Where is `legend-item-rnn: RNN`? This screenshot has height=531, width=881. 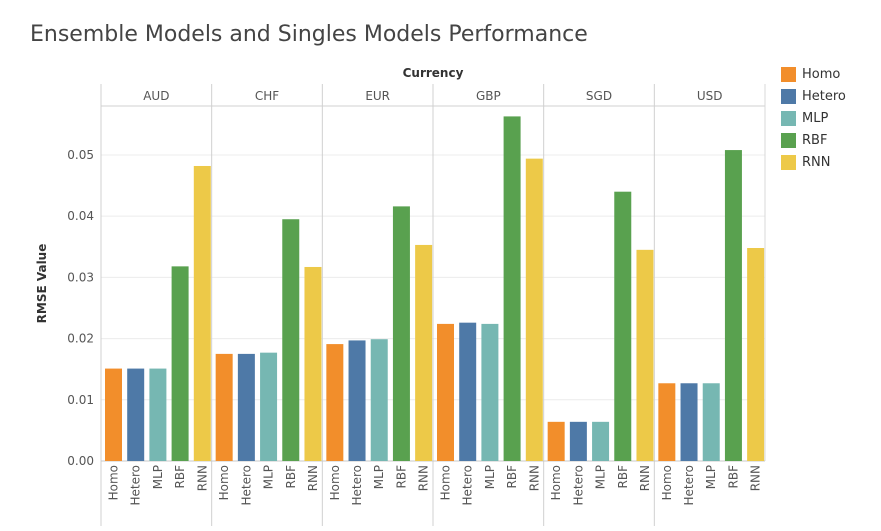
legend-item-rnn: RNN is located at coordinates (813, 162).